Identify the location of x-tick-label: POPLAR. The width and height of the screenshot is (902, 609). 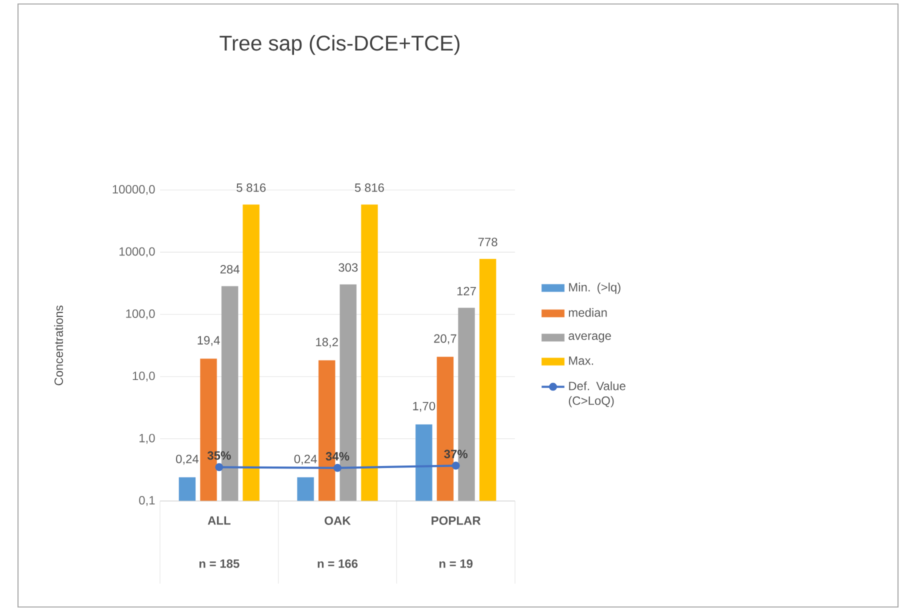
(456, 520).